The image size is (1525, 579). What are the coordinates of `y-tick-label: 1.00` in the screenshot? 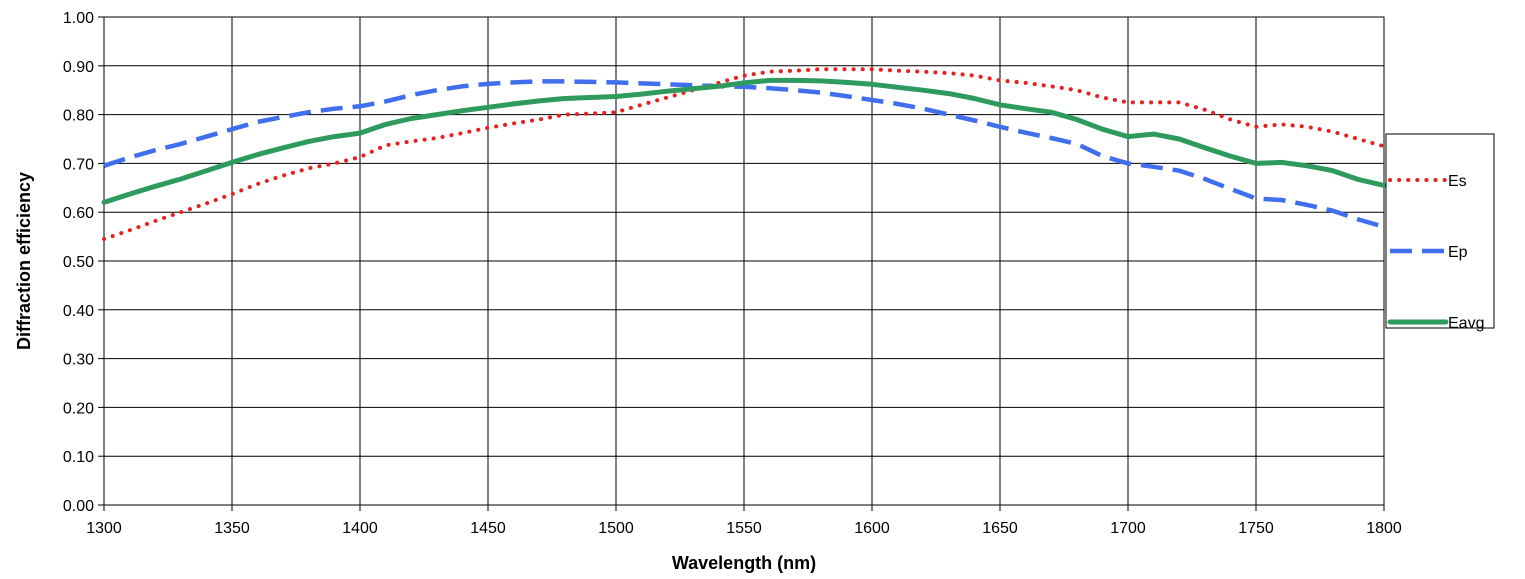 It's located at (78, 18).